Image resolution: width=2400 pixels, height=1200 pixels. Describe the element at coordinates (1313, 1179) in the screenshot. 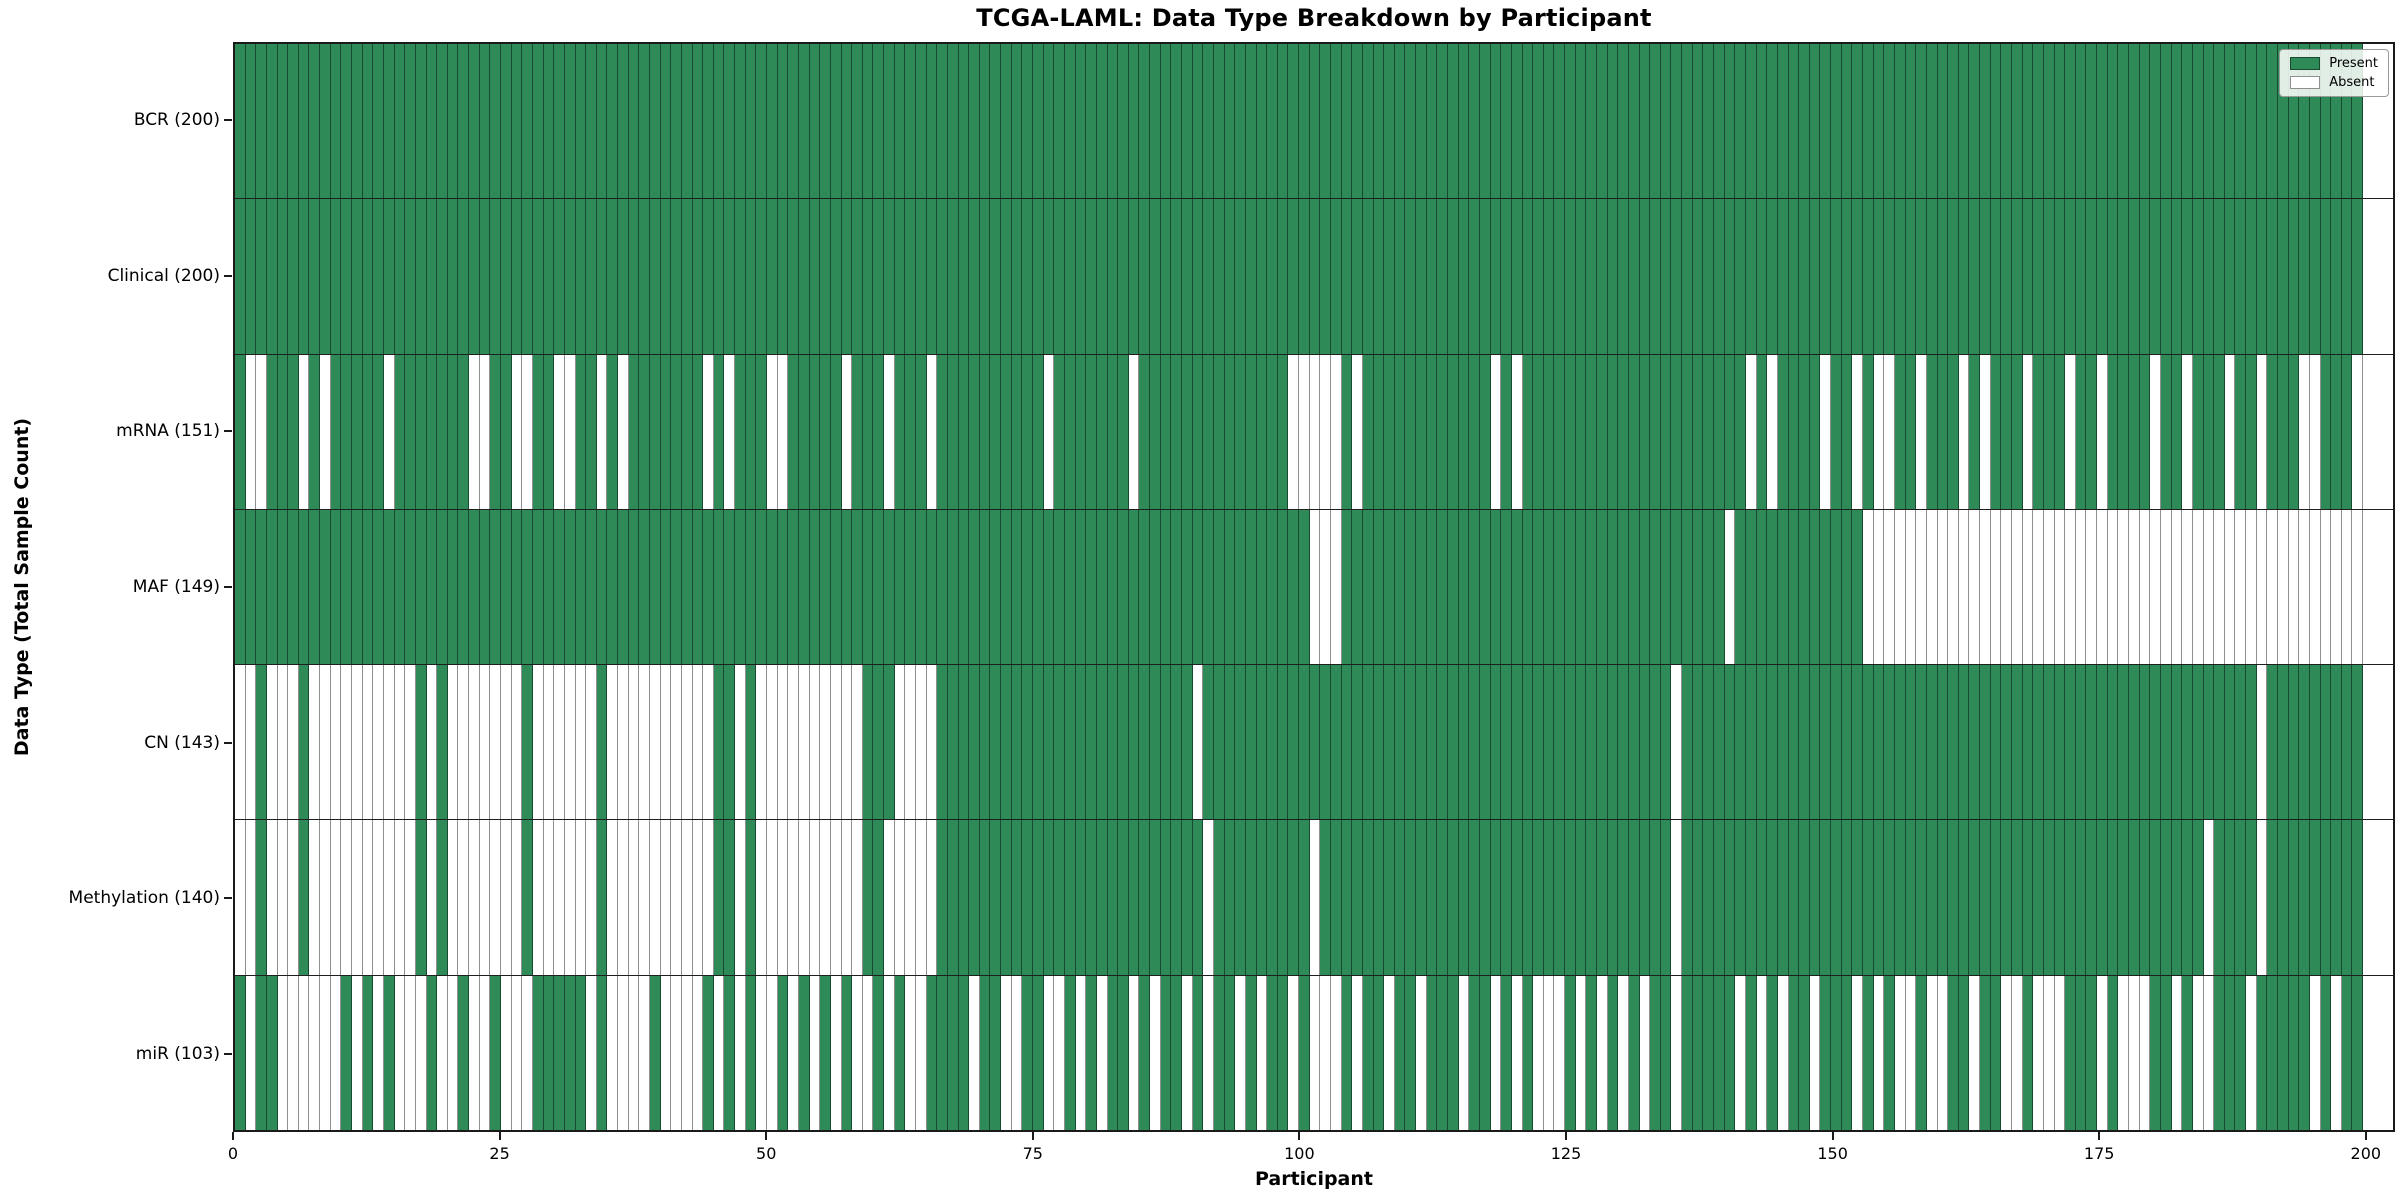

I see `x-axis-label: Participant` at that location.